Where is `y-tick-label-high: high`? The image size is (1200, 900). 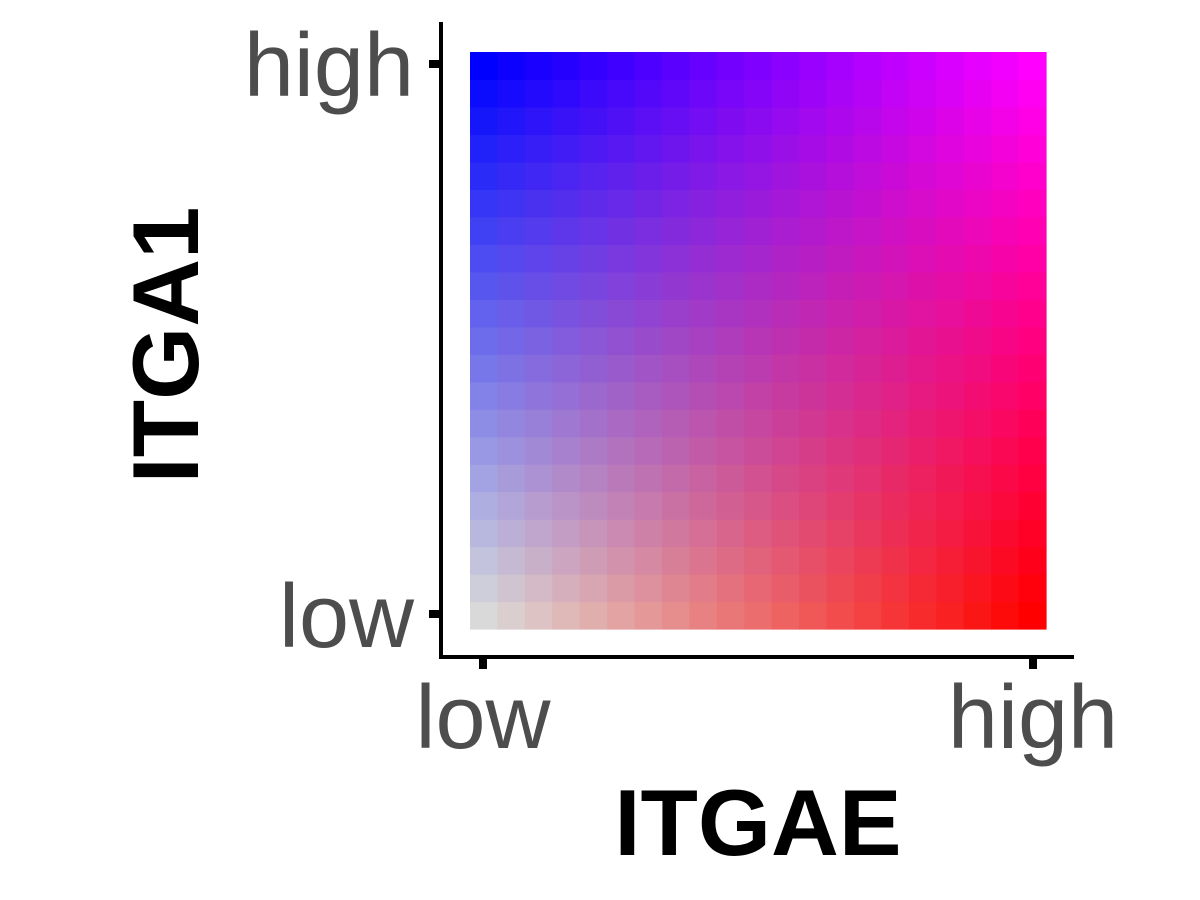 y-tick-label-high: high is located at coordinates (329, 66).